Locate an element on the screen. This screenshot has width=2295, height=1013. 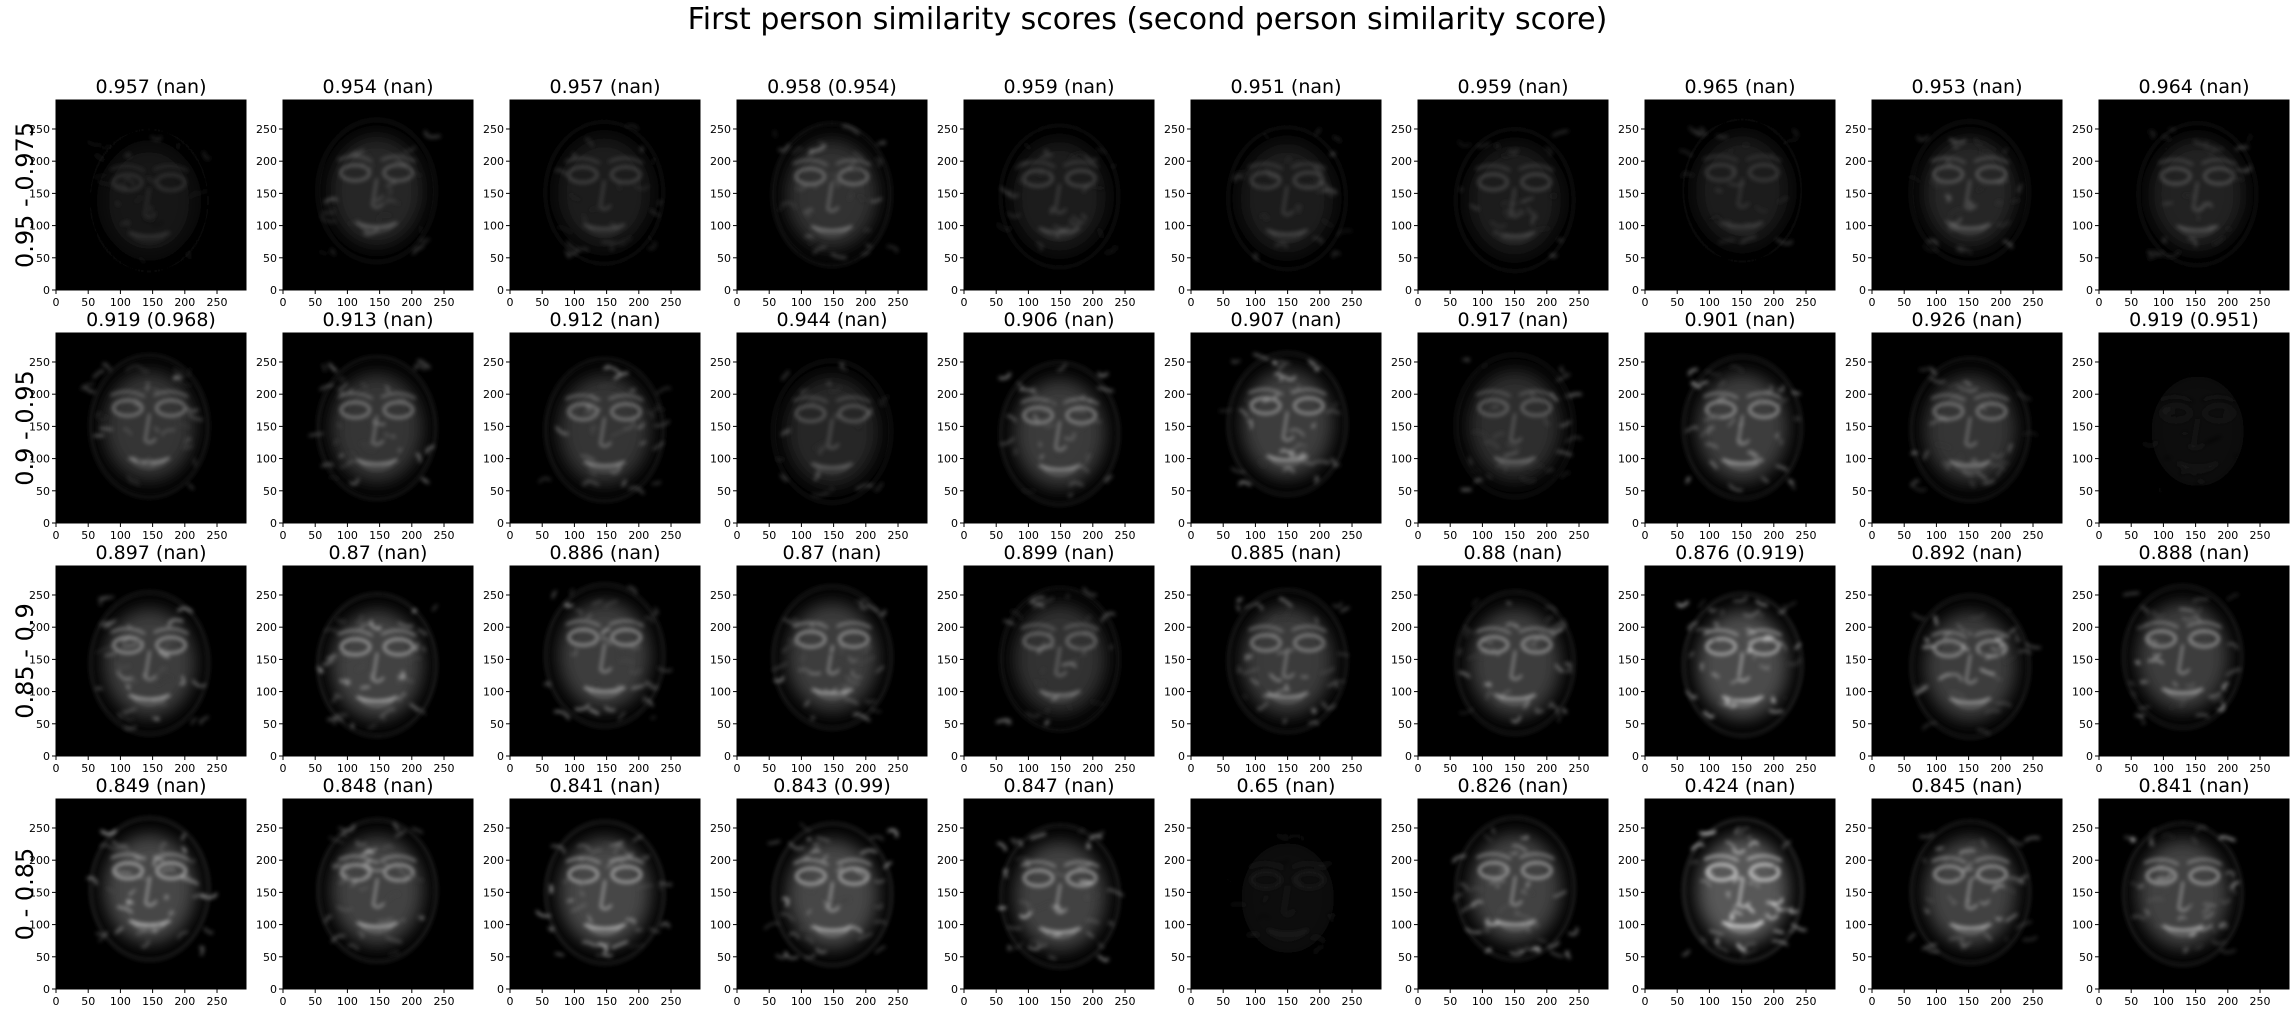
panel-title: 0.959 (nan) is located at coordinates (1059, 87).